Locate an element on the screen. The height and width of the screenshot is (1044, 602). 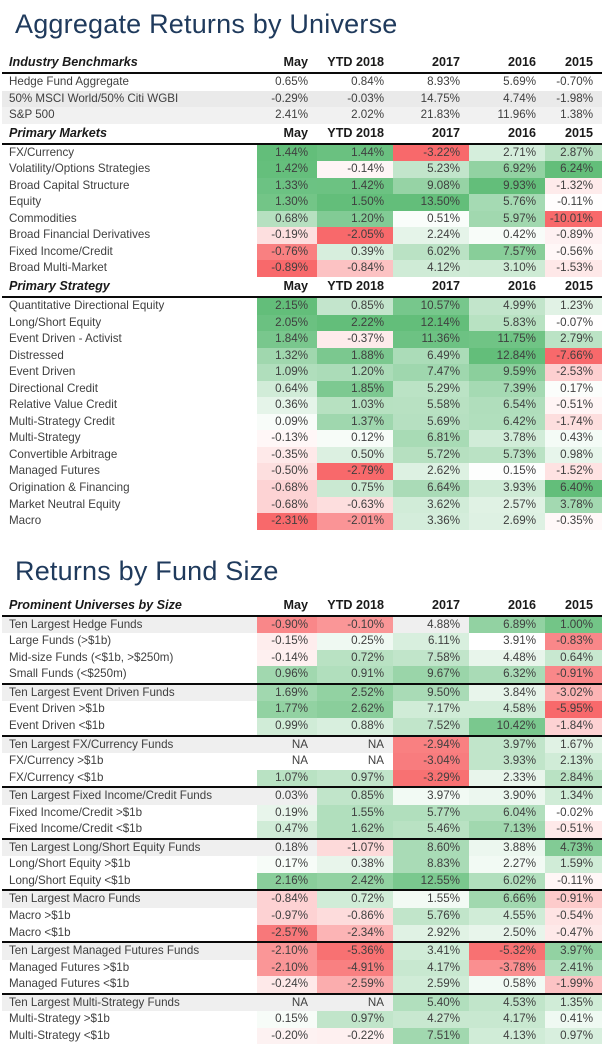
value-cell: -3.02% is located at coordinates (573, 693).